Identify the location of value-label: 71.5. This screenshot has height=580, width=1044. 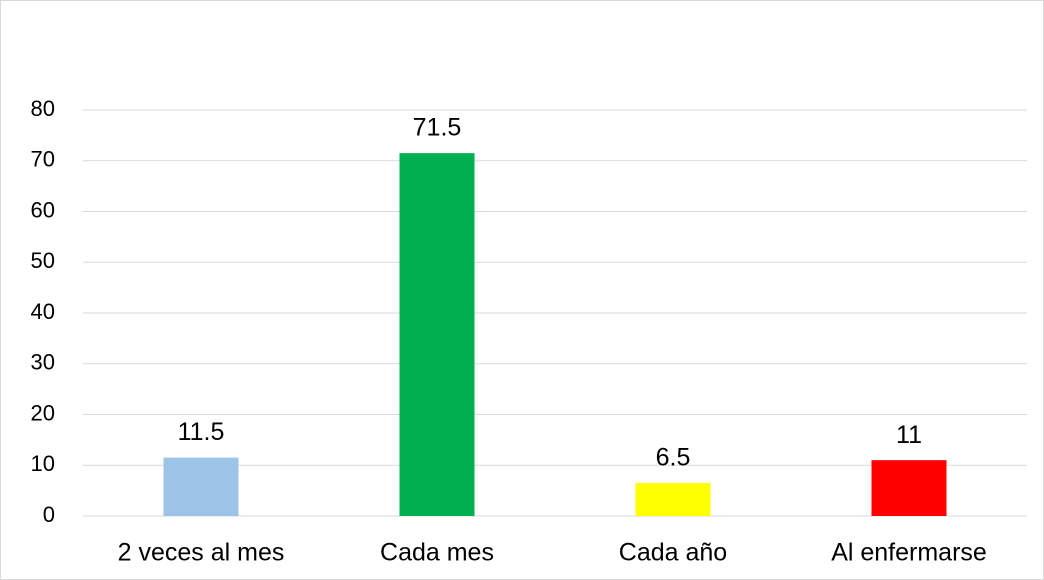
(437, 128).